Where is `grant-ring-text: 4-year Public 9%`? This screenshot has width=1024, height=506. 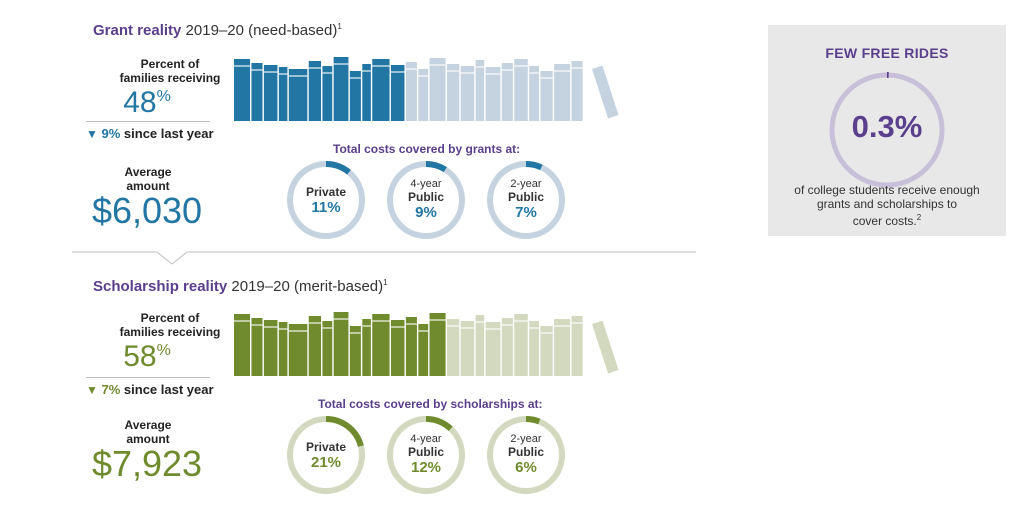
grant-ring-text: 4-year Public 9% is located at coordinates (426, 199).